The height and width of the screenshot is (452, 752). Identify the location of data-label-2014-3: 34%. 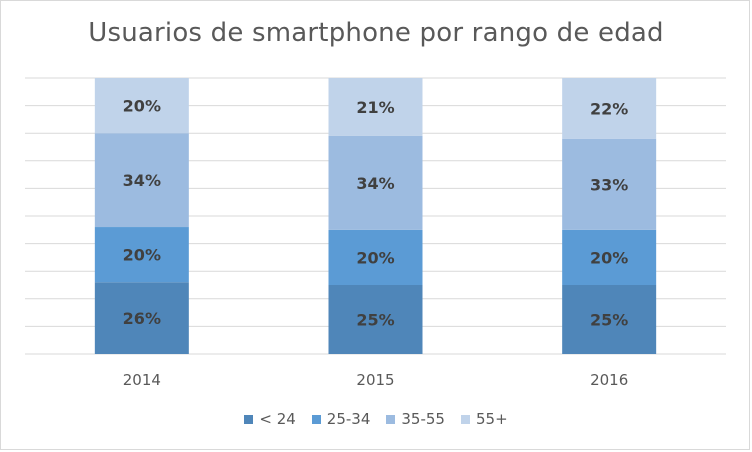
(142, 180).